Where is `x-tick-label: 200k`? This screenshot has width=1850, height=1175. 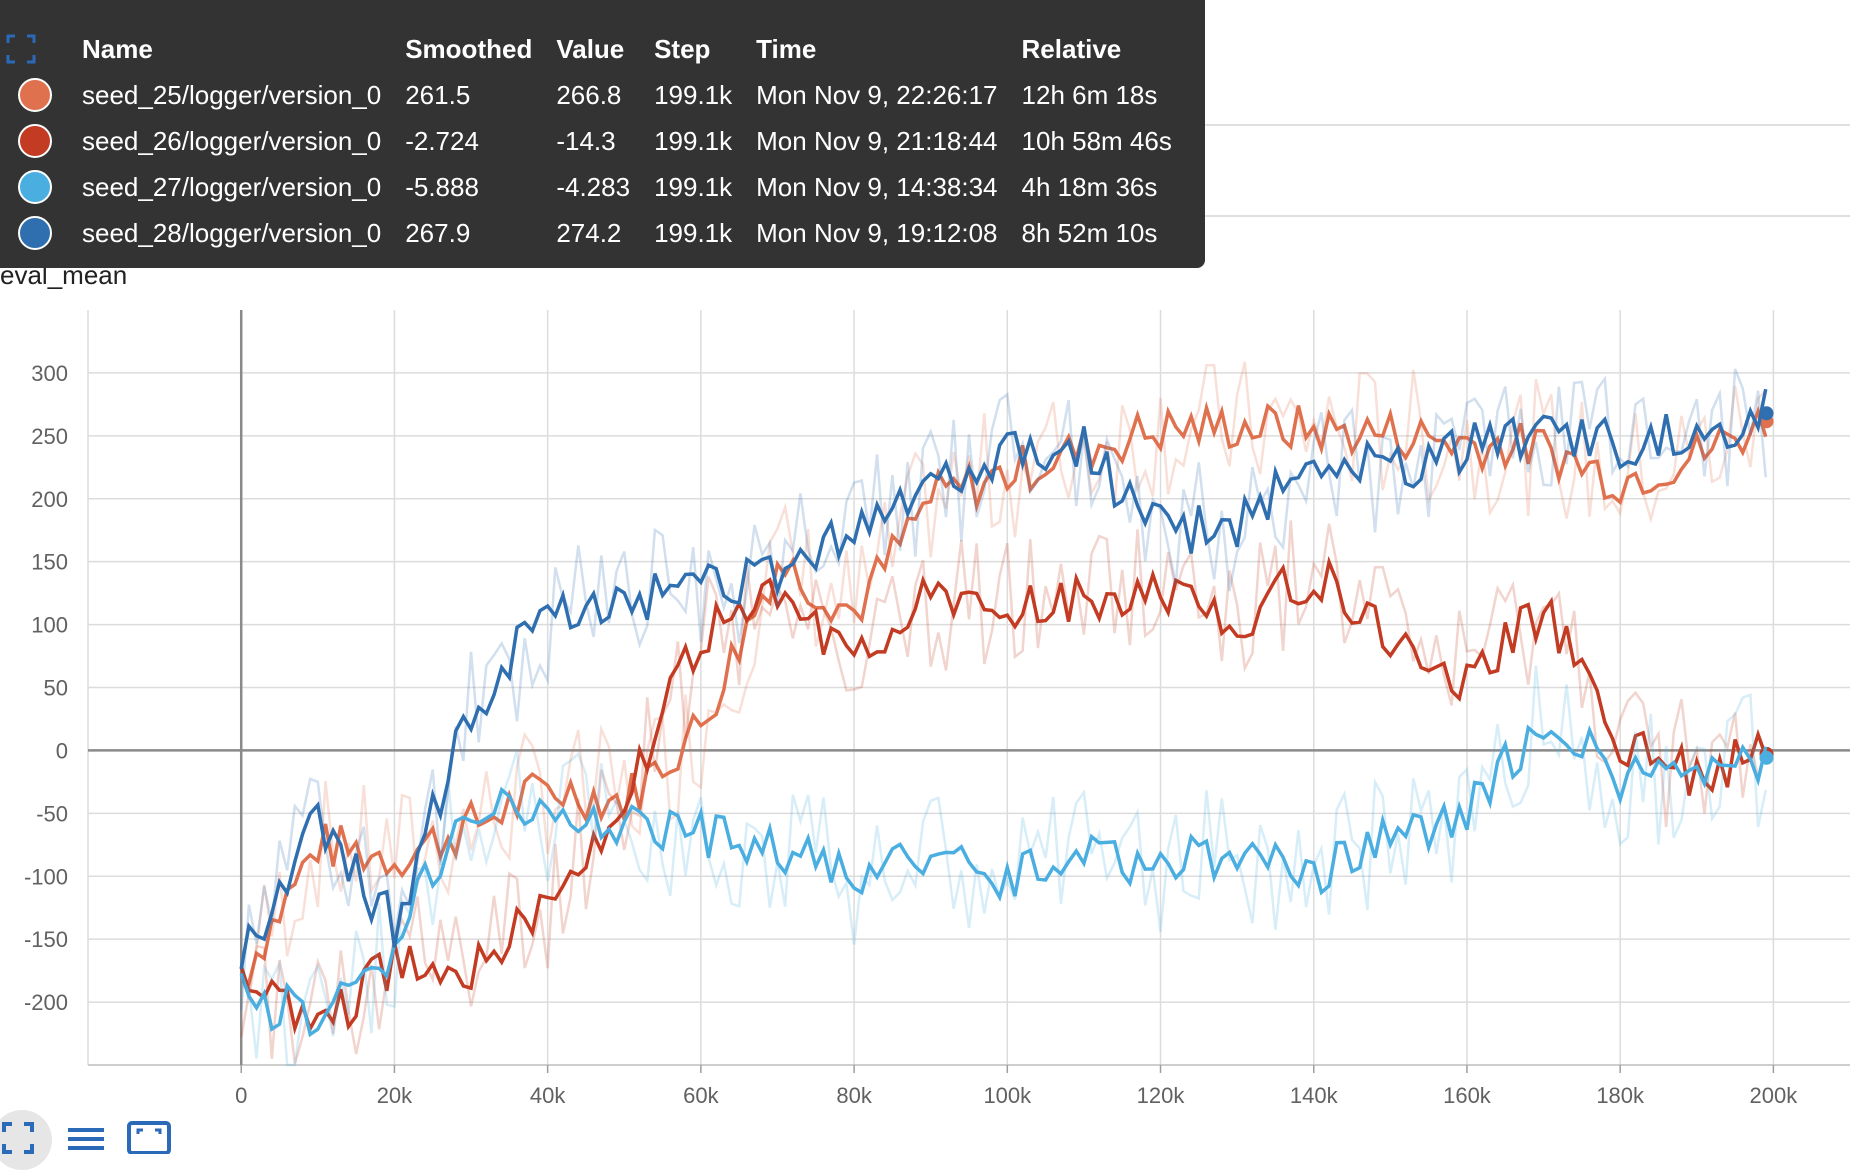
x-tick-label: 200k is located at coordinates (1774, 1095).